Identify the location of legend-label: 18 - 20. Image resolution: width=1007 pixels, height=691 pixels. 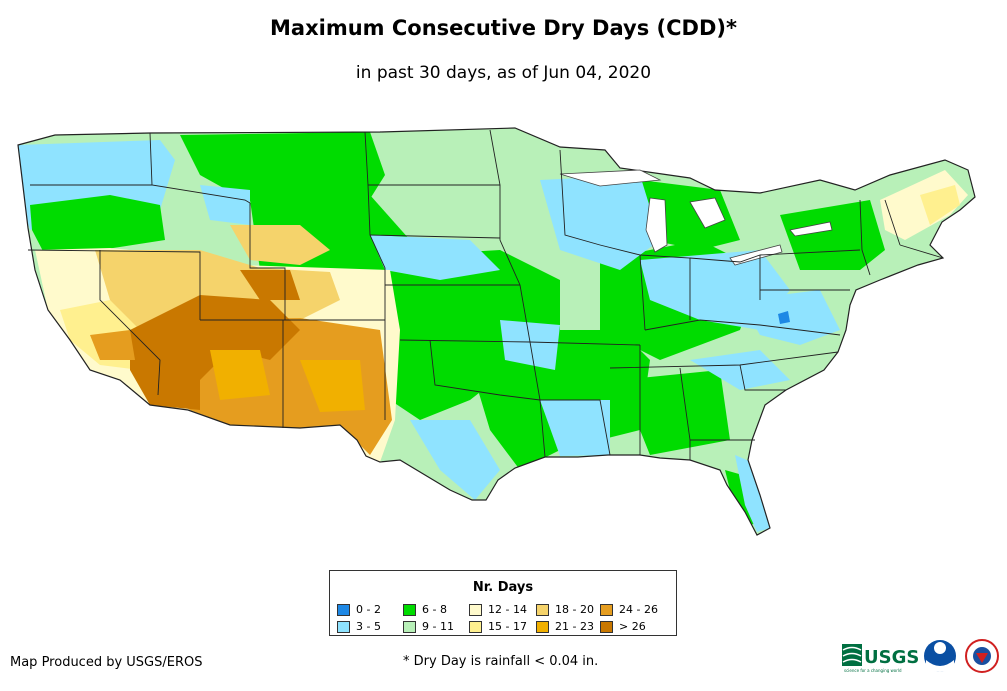
(574, 609).